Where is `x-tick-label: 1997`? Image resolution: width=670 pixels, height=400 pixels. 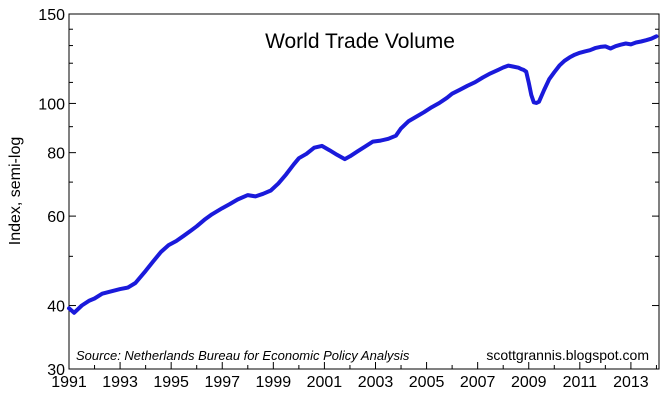 x-tick-label: 1997 is located at coordinates (222, 382).